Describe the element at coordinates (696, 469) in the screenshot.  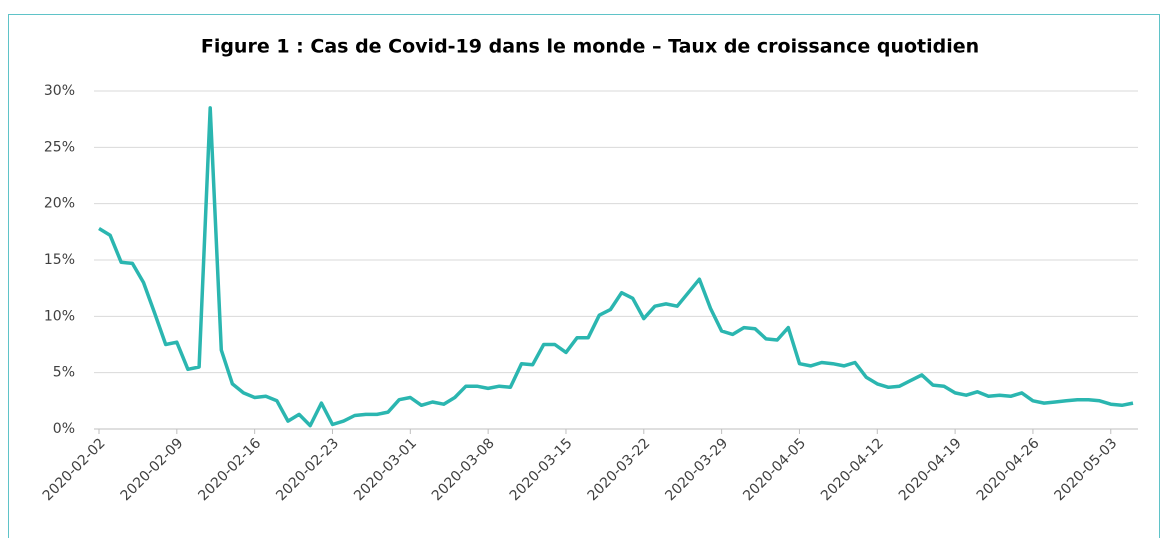
I see `x-tick-label: 2020-03-29` at that location.